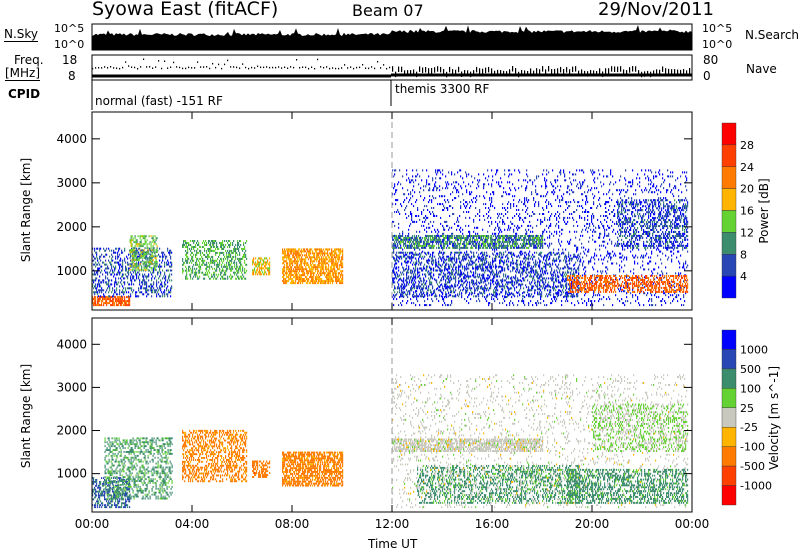 The width and height of the screenshot is (800, 554). What do you see at coordinates (388, 10) in the screenshot?
I see `beam-label: Beam 07` at bounding box center [388, 10].